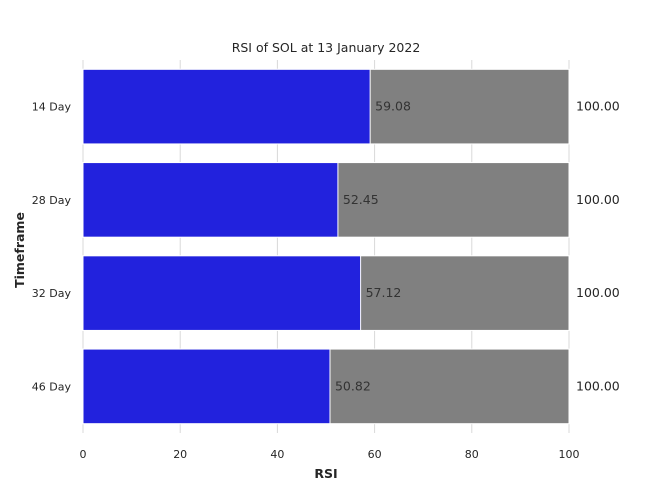 Image resolution: width=660 pixels, height=495 pixels. What do you see at coordinates (52, 200) in the screenshot?
I see `y-tick-label: 28 Day` at bounding box center [52, 200].